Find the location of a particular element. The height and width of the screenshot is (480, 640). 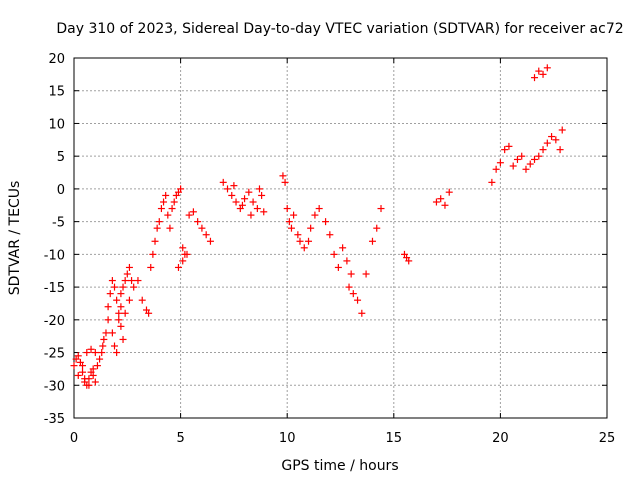

y-tick-label: 5 is located at coordinates (61, 157).